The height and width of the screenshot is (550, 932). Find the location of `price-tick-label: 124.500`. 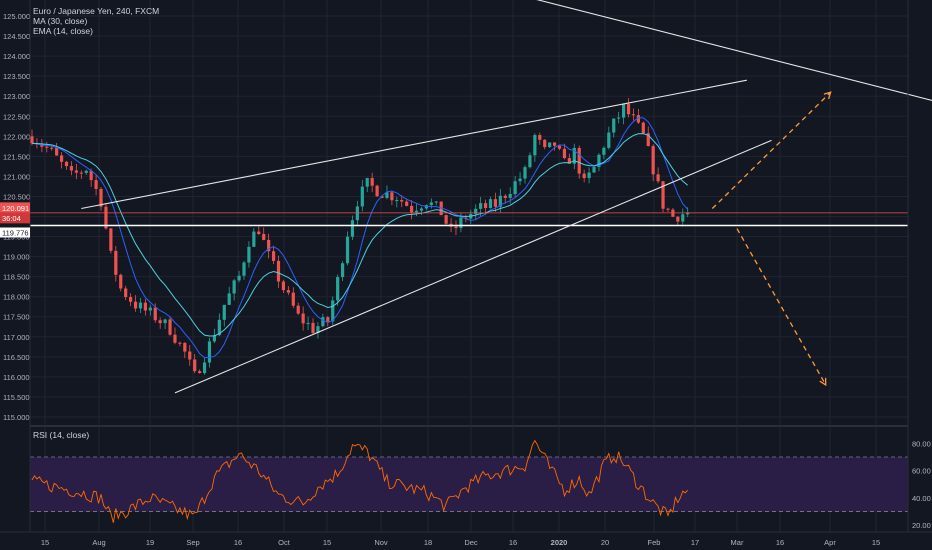

price-tick-label: 124.500 is located at coordinates (16, 36).